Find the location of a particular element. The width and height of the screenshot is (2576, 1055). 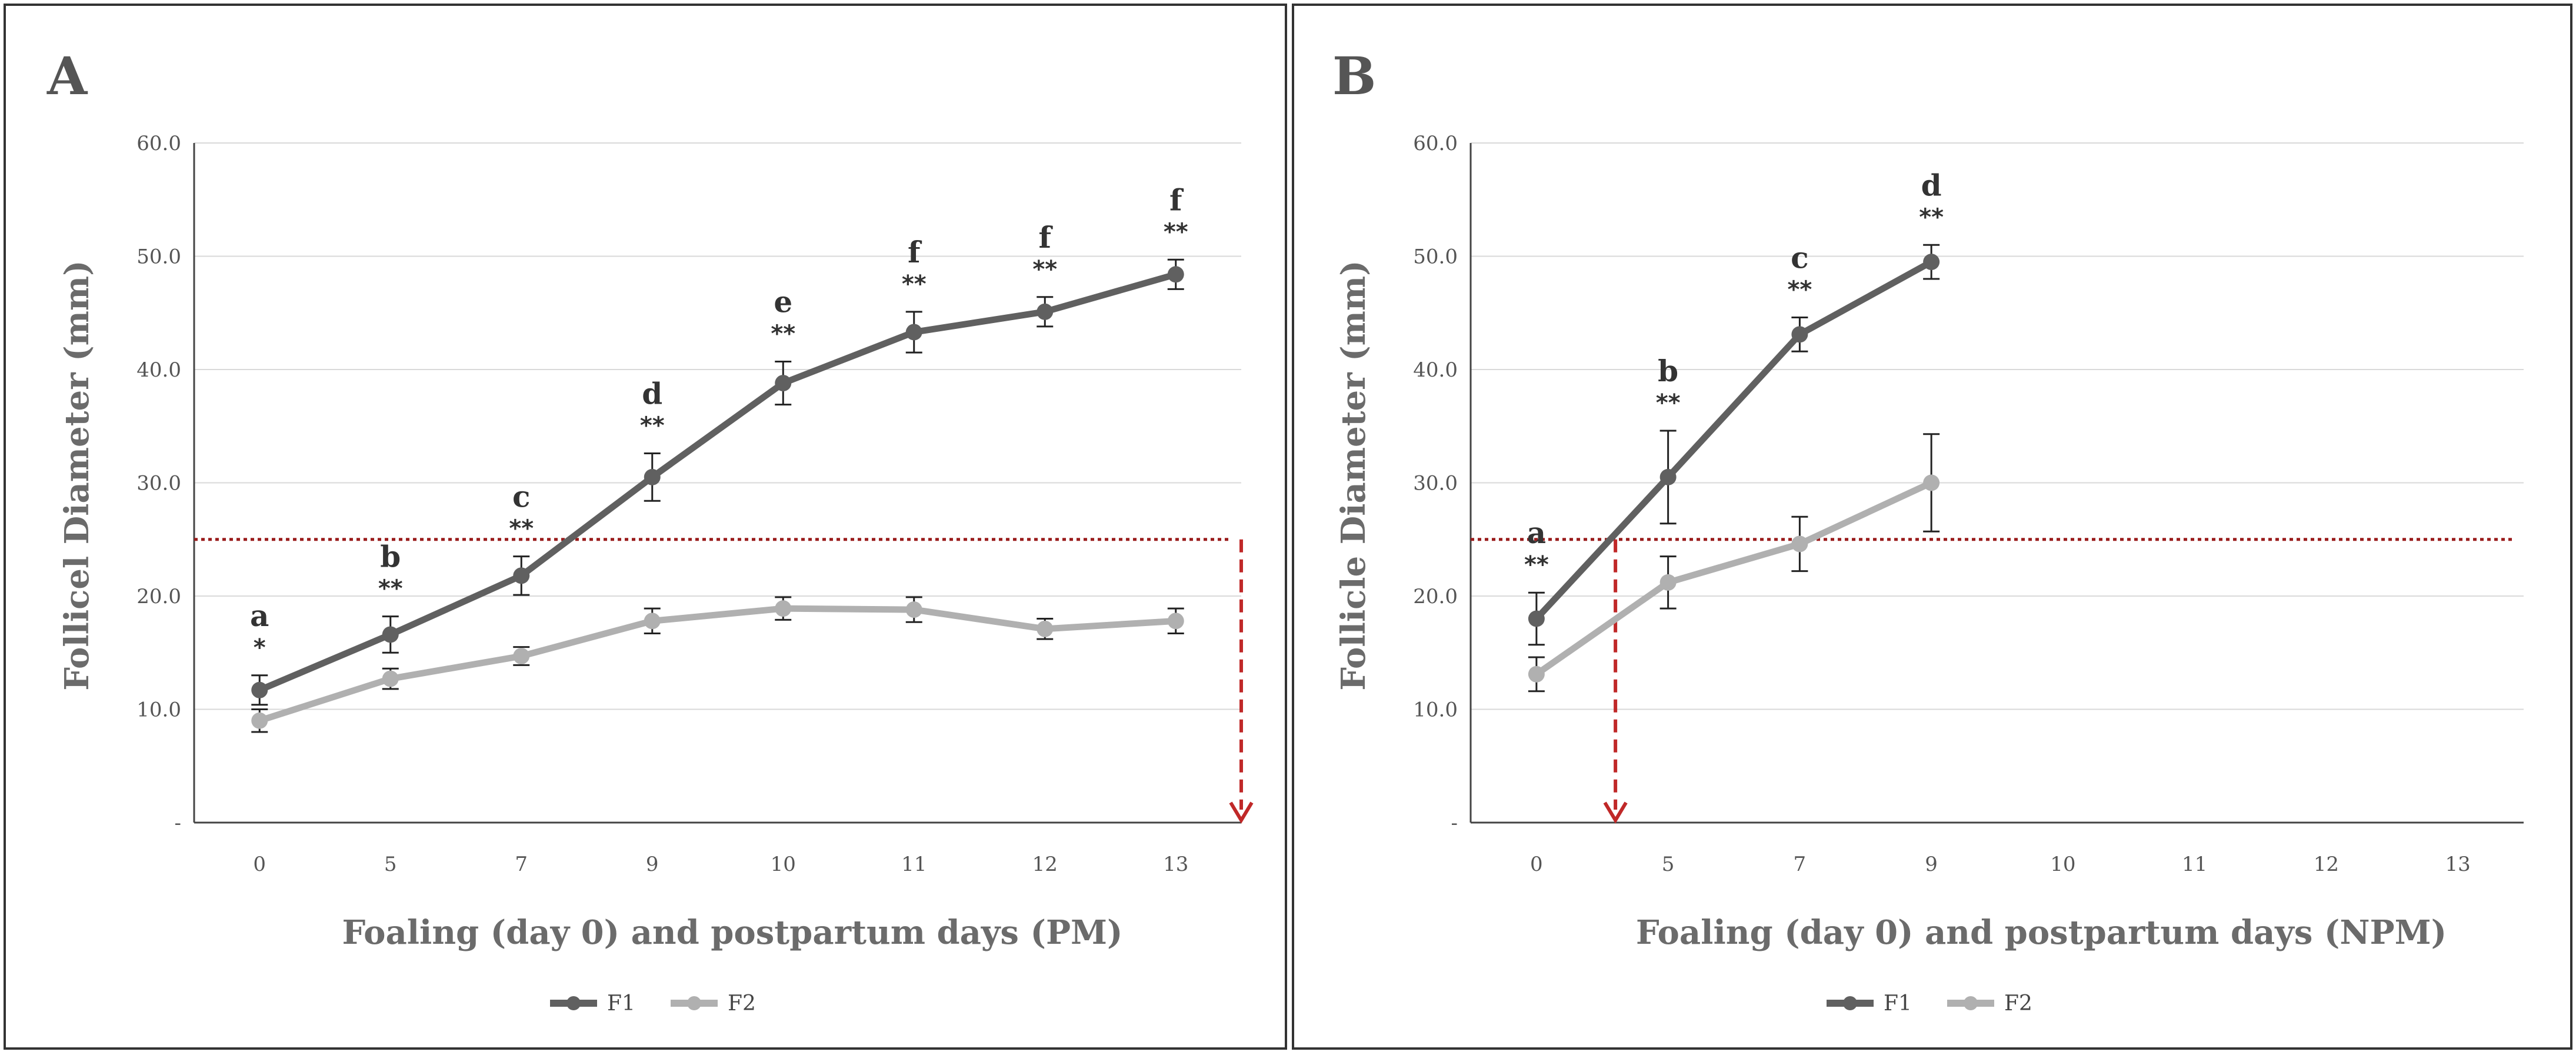

panel-a-x-tick-label: 7 is located at coordinates (521, 864).